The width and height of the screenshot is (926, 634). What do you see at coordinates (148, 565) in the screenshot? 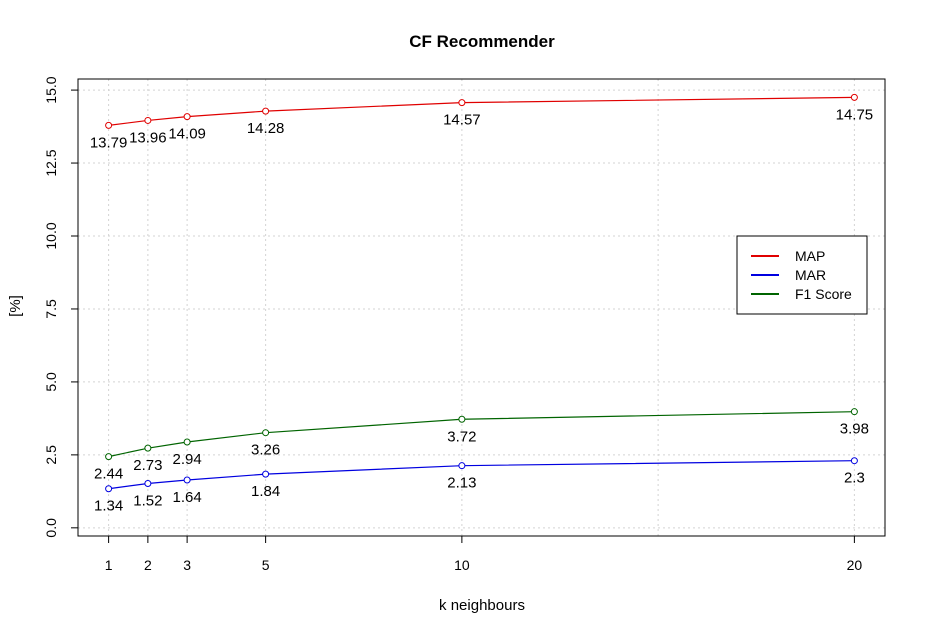
I see `x-tick-label: 2` at bounding box center [148, 565].